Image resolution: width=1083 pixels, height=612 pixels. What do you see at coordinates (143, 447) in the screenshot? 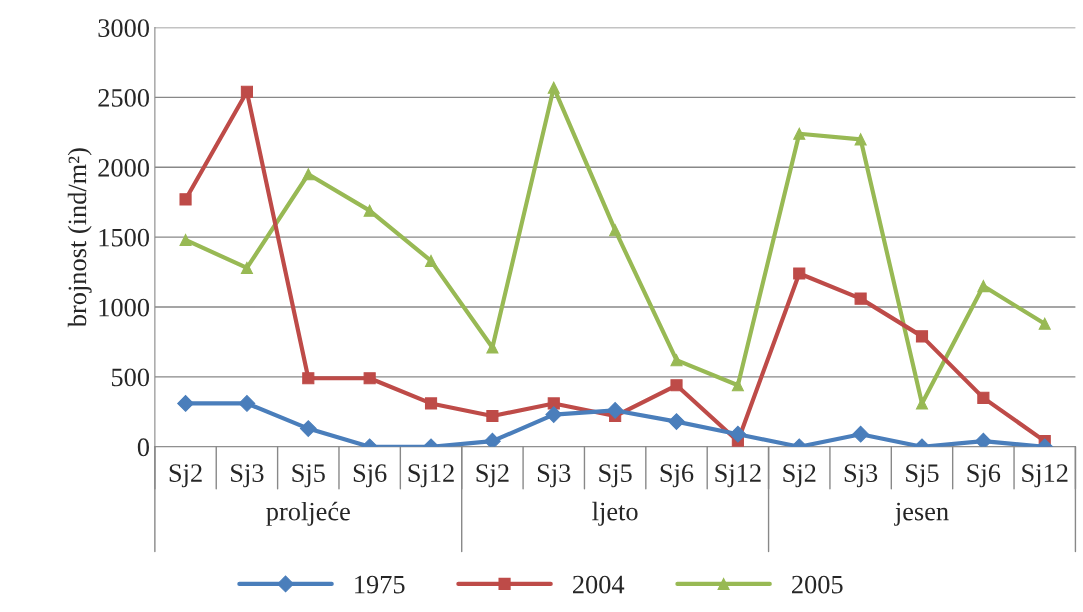
I see `y-tick-label: 0` at bounding box center [143, 447].